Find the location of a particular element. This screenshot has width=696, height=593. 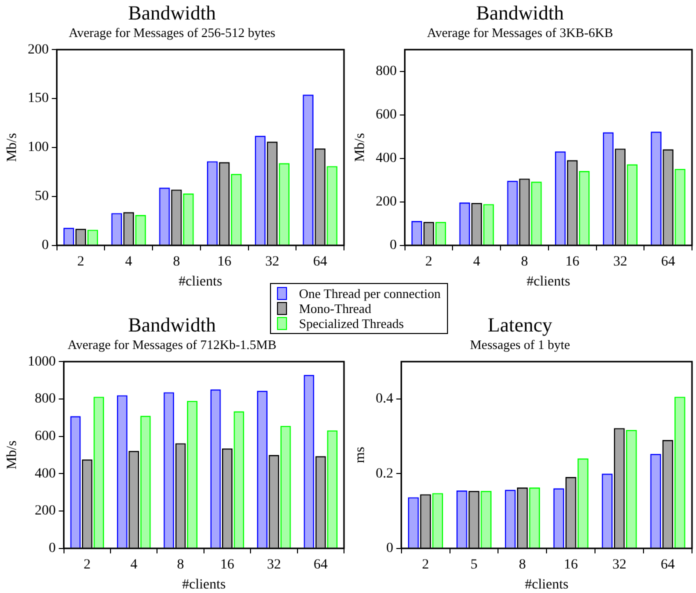

y-tick-label: 150 is located at coordinates (38, 98).